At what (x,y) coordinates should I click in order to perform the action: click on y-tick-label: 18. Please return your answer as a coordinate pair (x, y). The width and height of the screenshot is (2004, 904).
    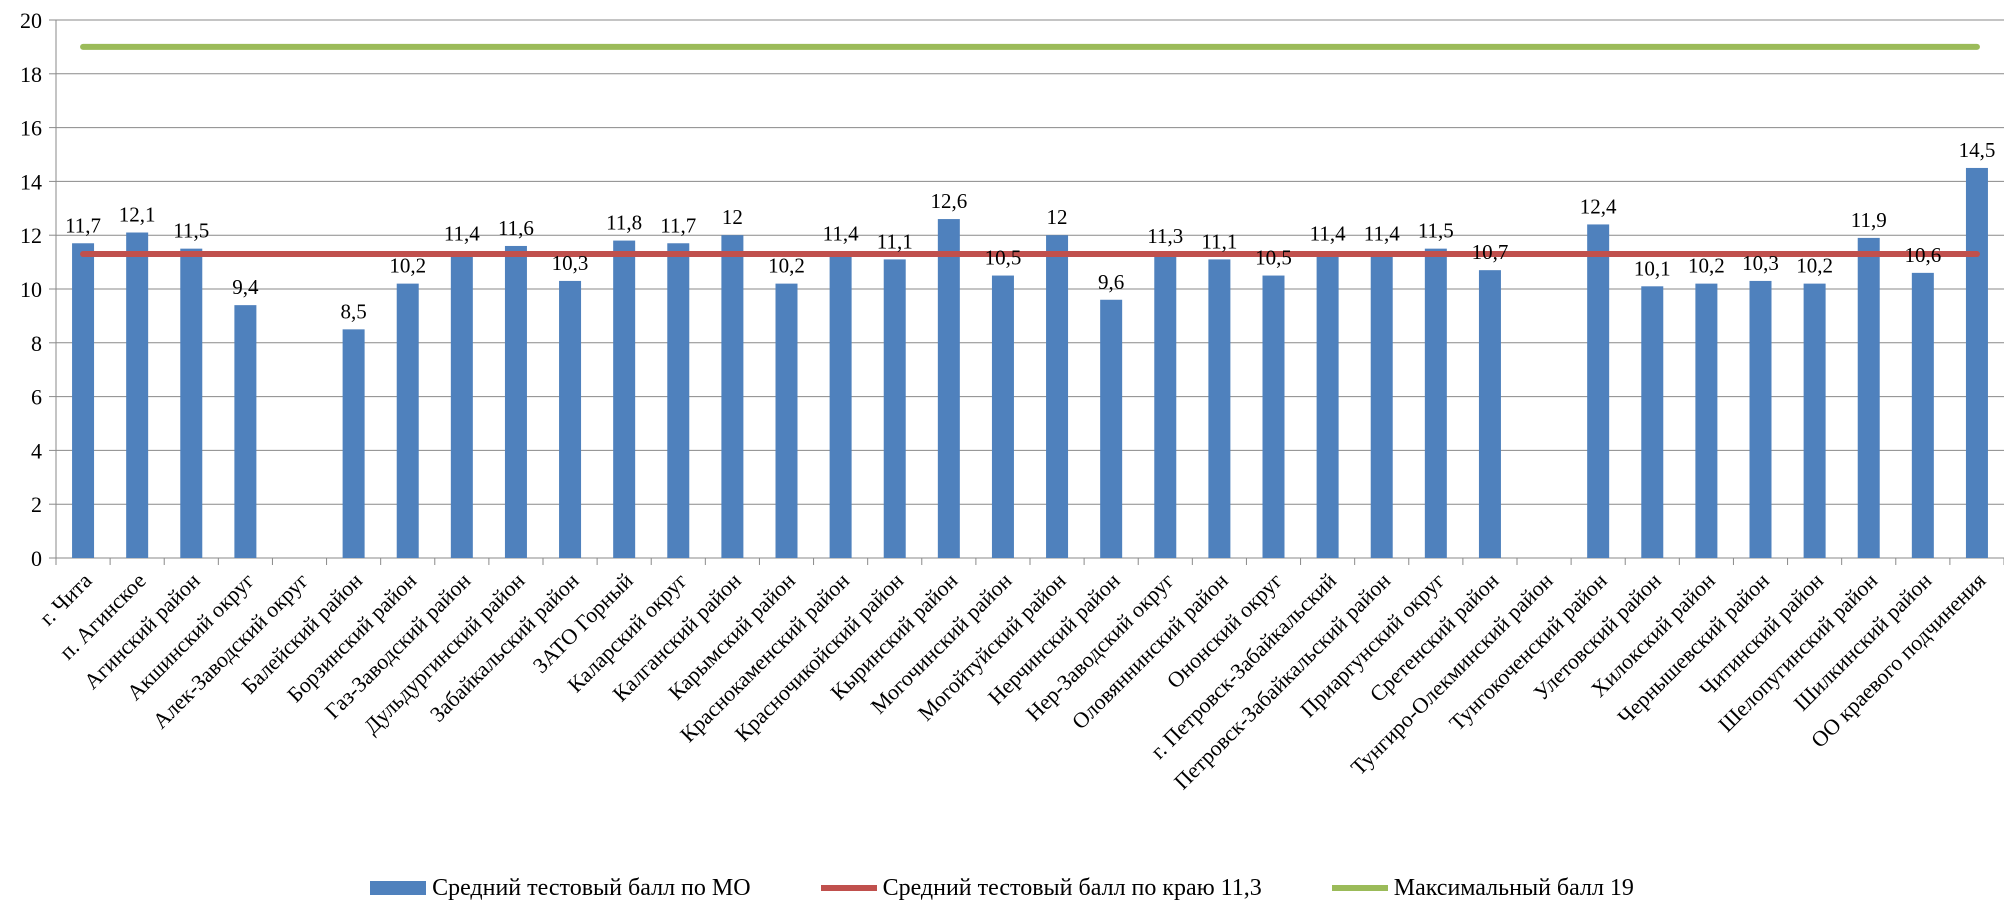
    Looking at the image, I should click on (31, 74).